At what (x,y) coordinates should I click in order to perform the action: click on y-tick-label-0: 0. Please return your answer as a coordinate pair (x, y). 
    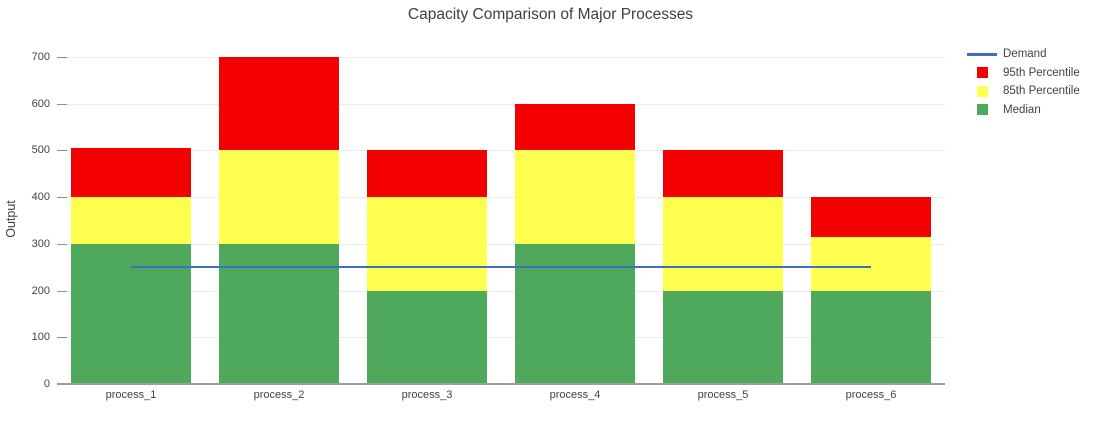
    Looking at the image, I should click on (46, 384).